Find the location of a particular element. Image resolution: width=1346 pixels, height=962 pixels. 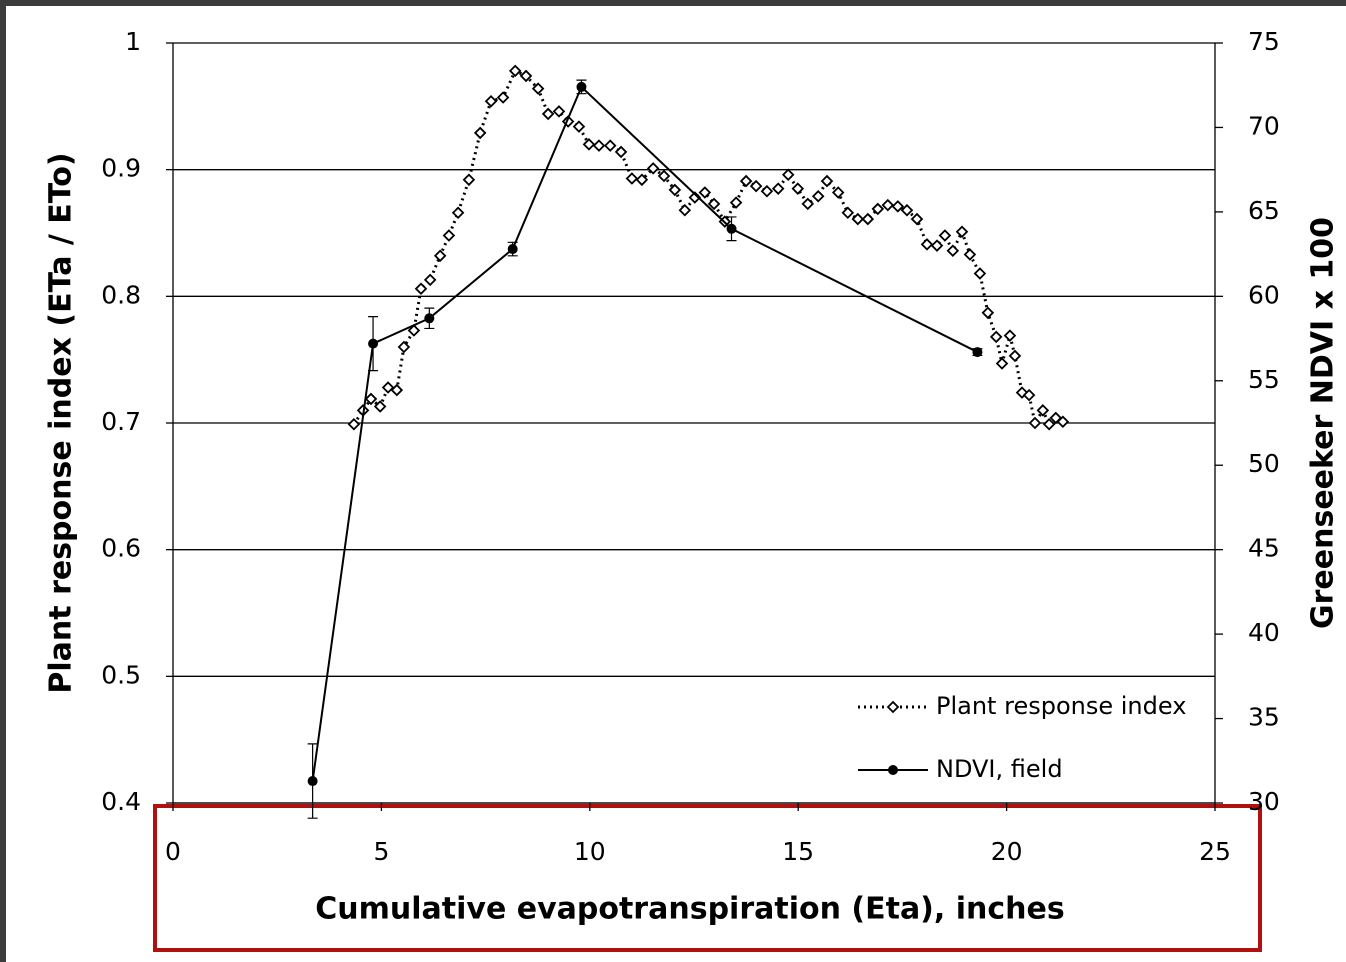

x-tick-label: 25 is located at coordinates (1215, 851).